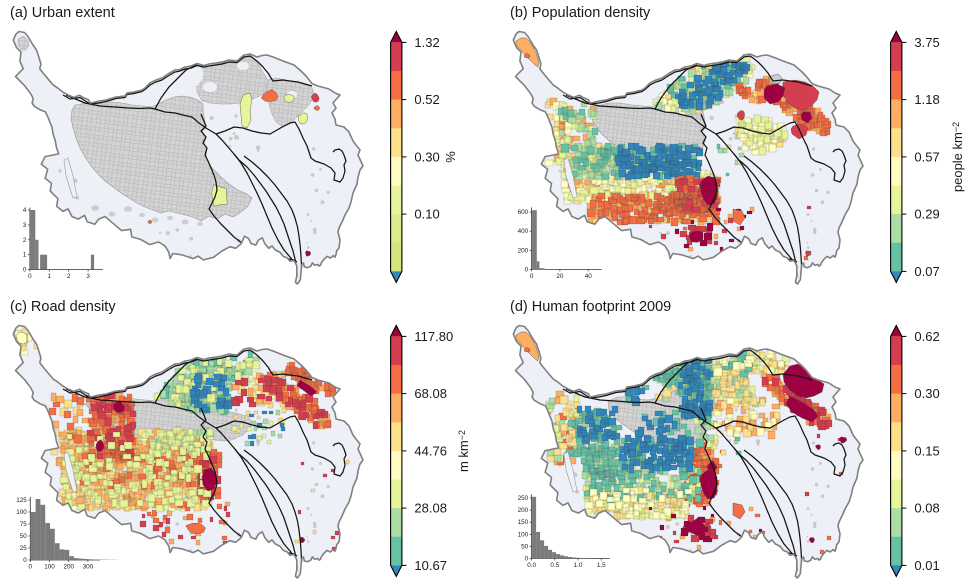  What do you see at coordinates (426, 42) in the screenshot?
I see `svg-text: 1.32` at bounding box center [426, 42].